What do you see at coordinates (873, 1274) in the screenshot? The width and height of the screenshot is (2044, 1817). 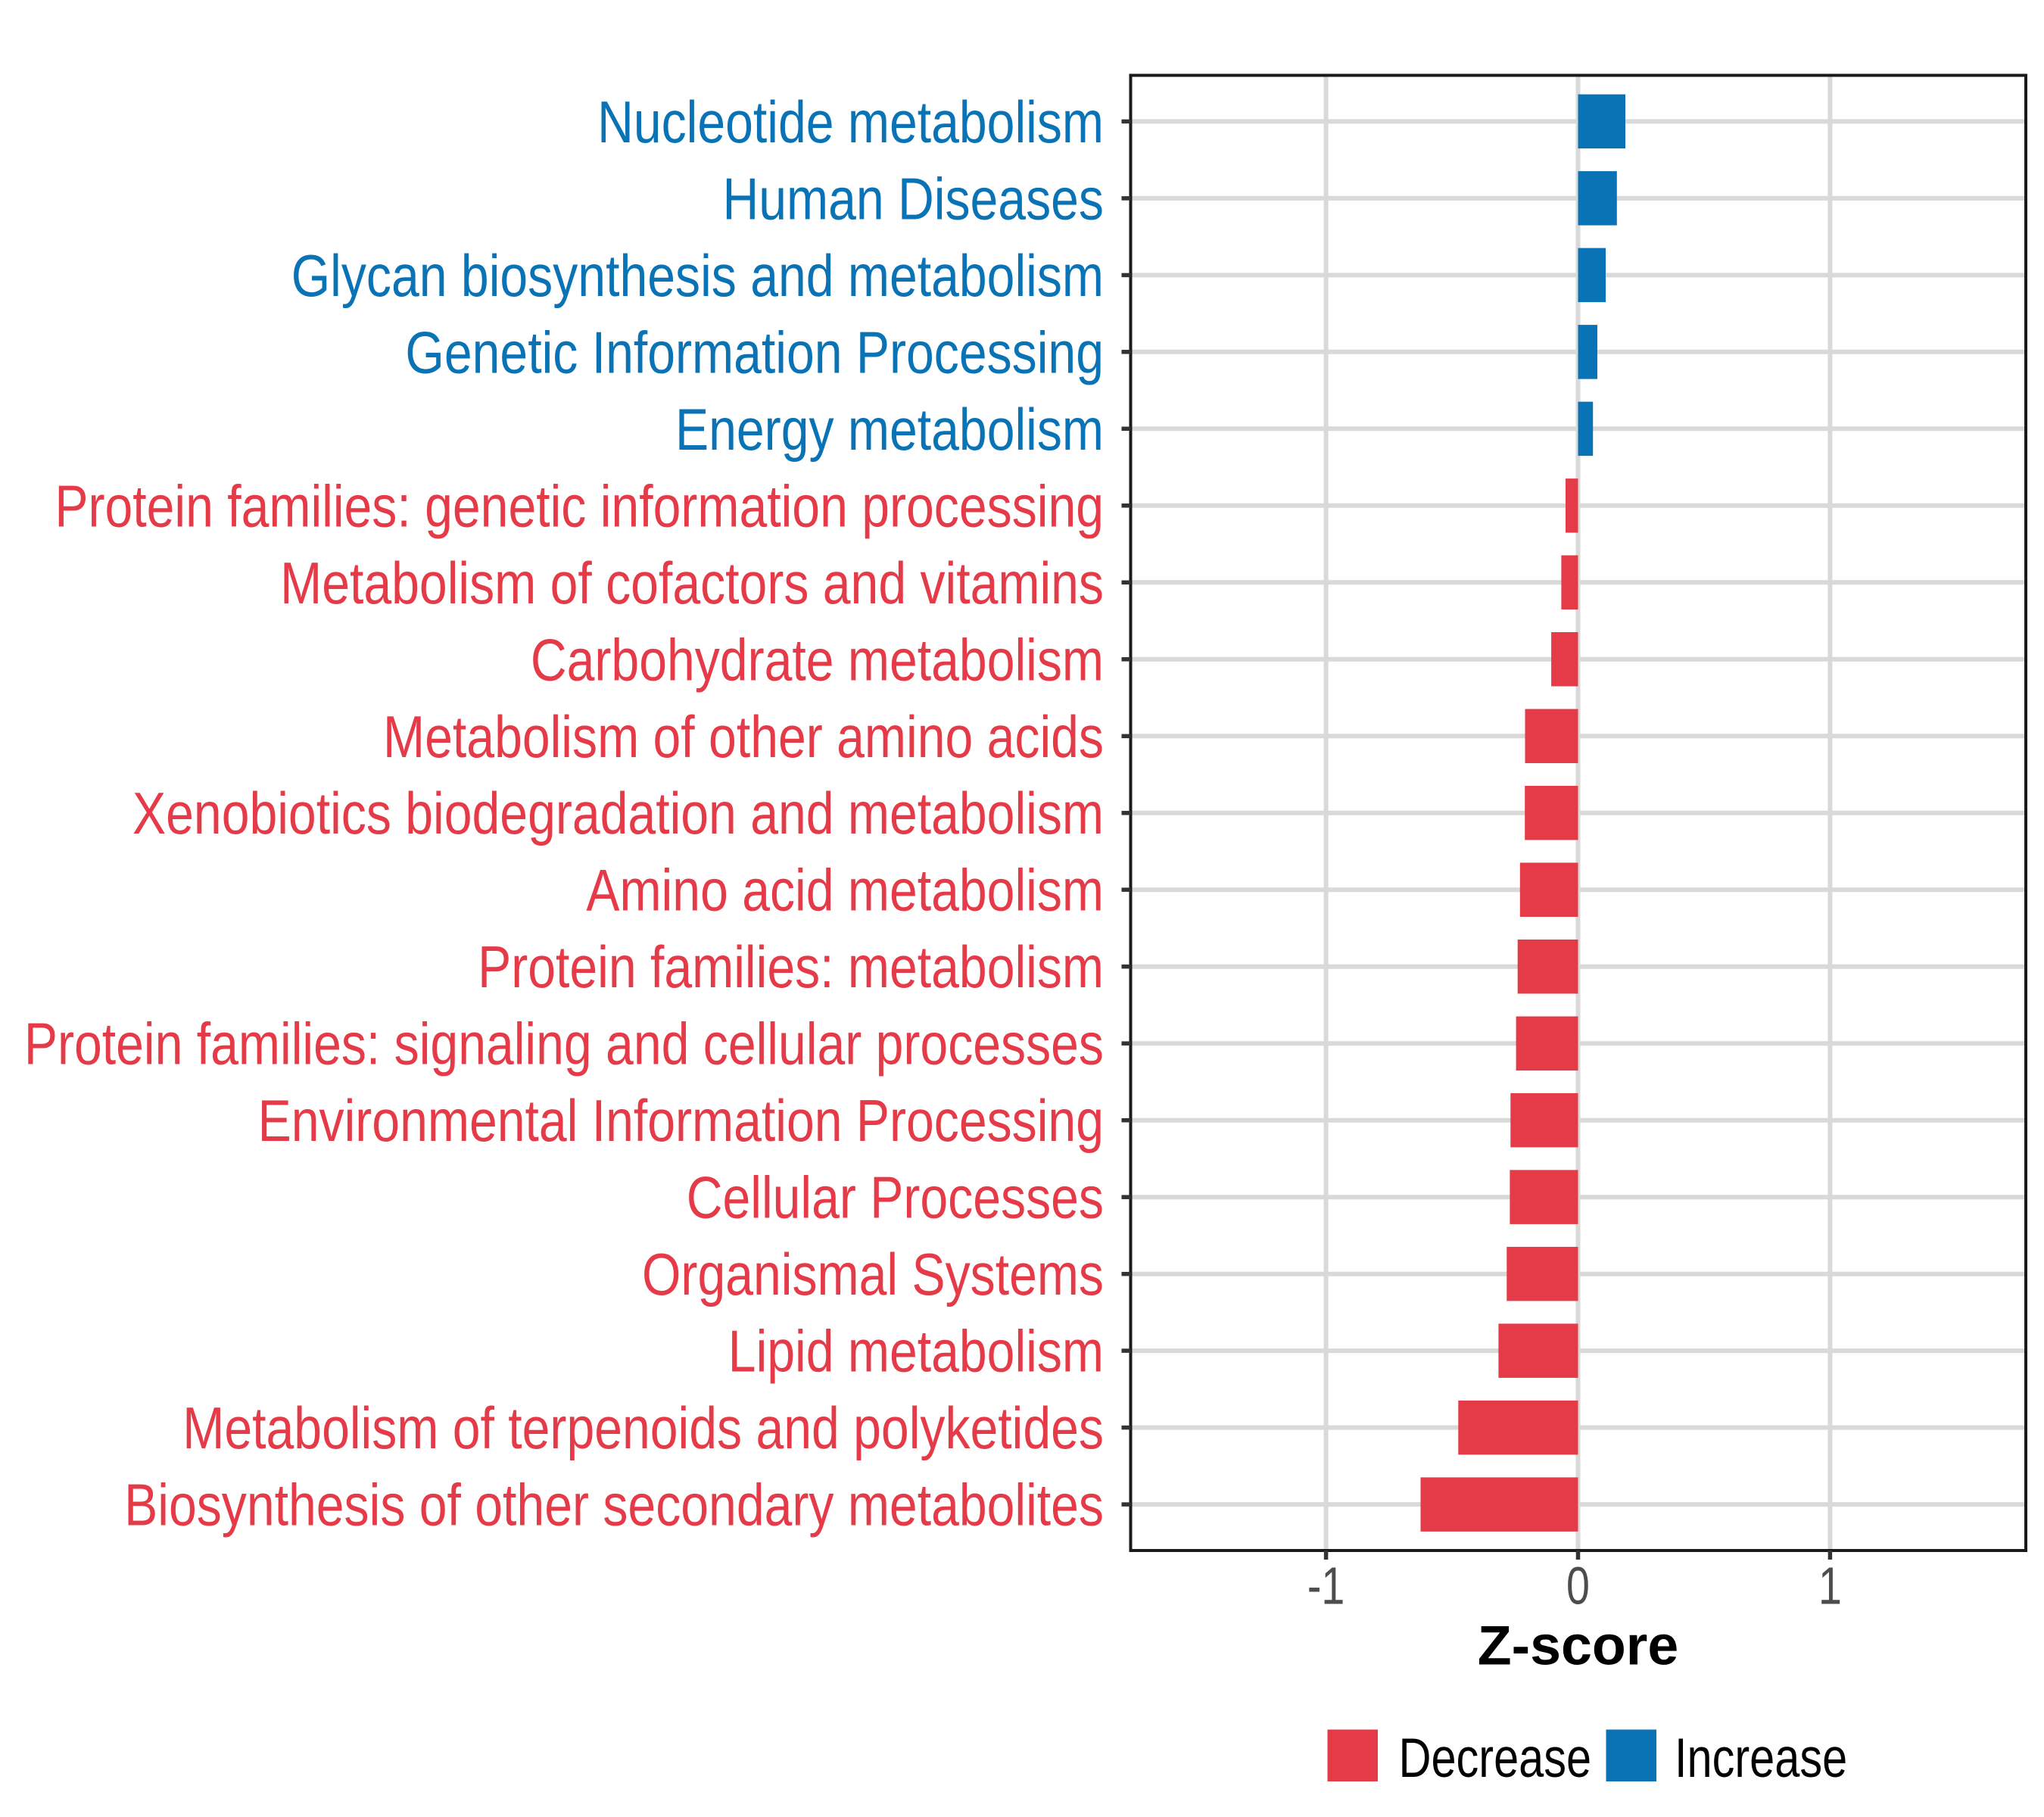 I see `svg-text: Organismal Systems` at bounding box center [873, 1274].